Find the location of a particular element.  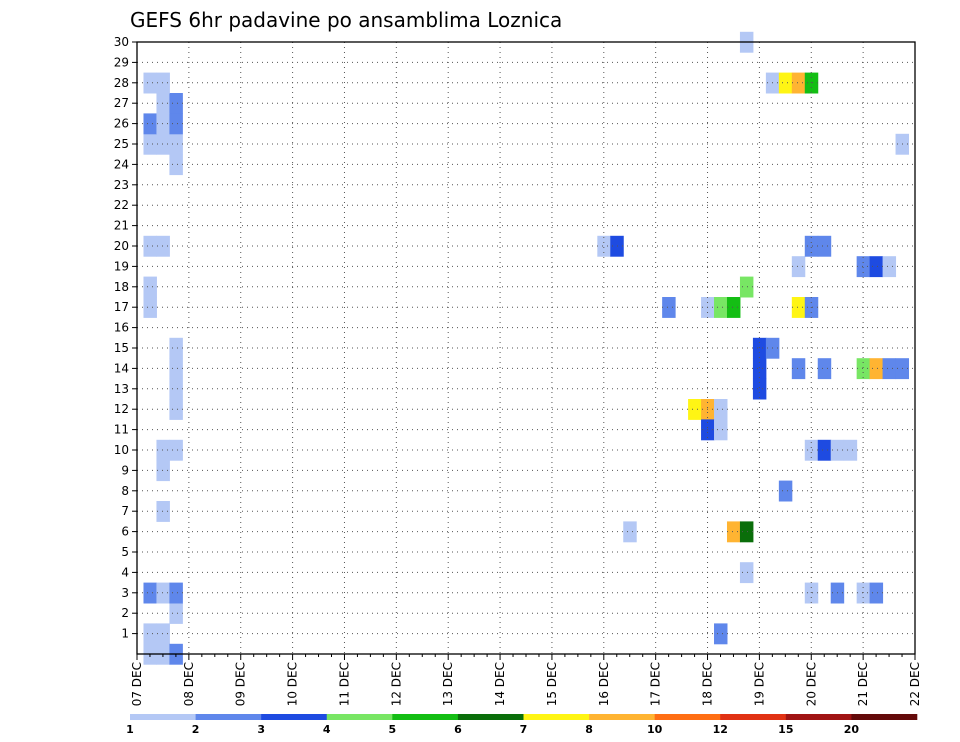

y-tick-label: 14 is located at coordinates (121, 368).